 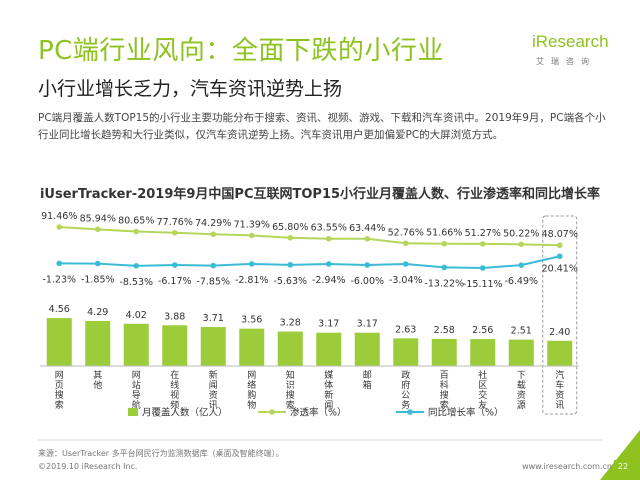 What do you see at coordinates (290, 227) in the screenshot?
I see `penetration-label: 65.80%` at bounding box center [290, 227].